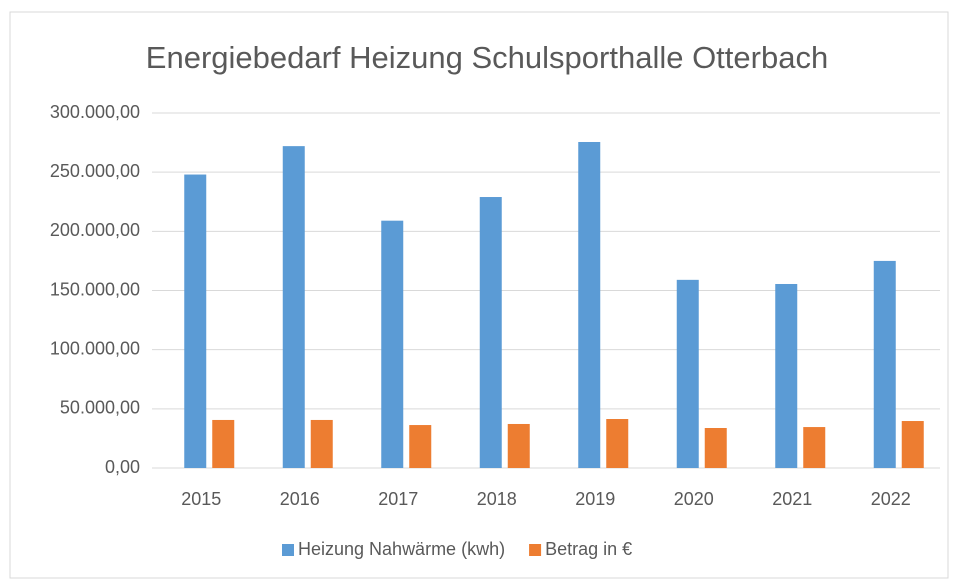 The height and width of the screenshot is (581, 956). Describe the element at coordinates (792, 499) in the screenshot. I see `x-tick-label: 2021` at that location.